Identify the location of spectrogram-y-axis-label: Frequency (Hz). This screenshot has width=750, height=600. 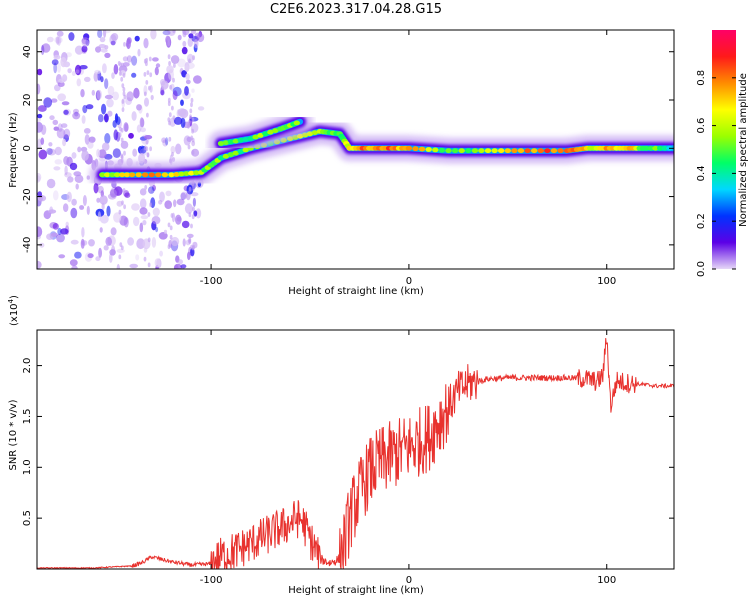
(13, 150).